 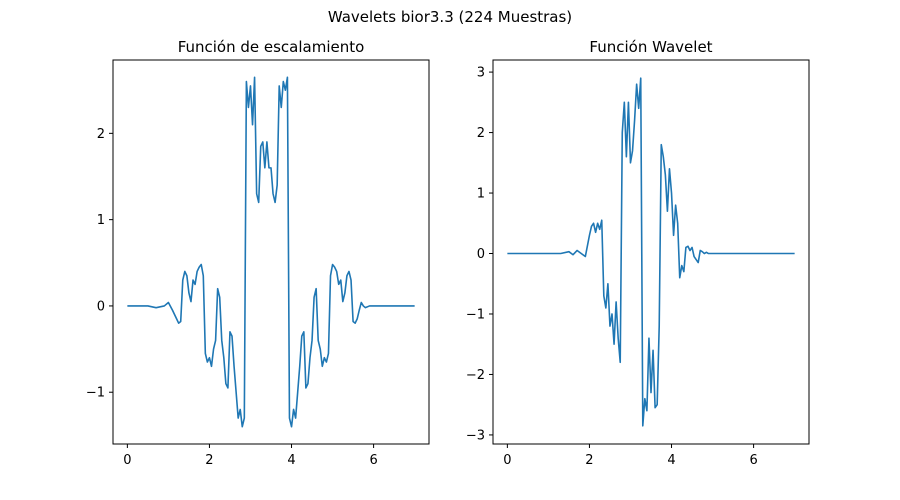 What do you see at coordinates (475, 435) in the screenshot?
I see `y-tick-label: −3` at bounding box center [475, 435].